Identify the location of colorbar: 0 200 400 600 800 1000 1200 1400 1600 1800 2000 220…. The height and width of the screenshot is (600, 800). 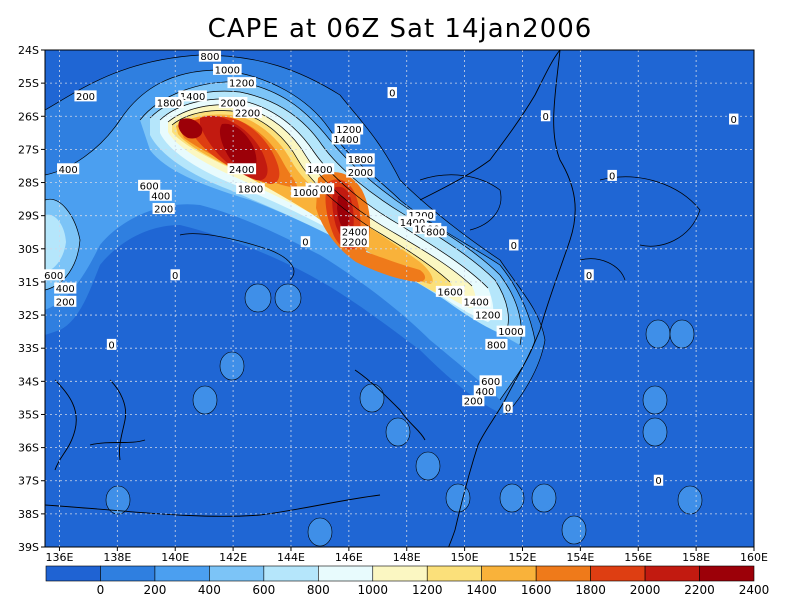
(407, 581).